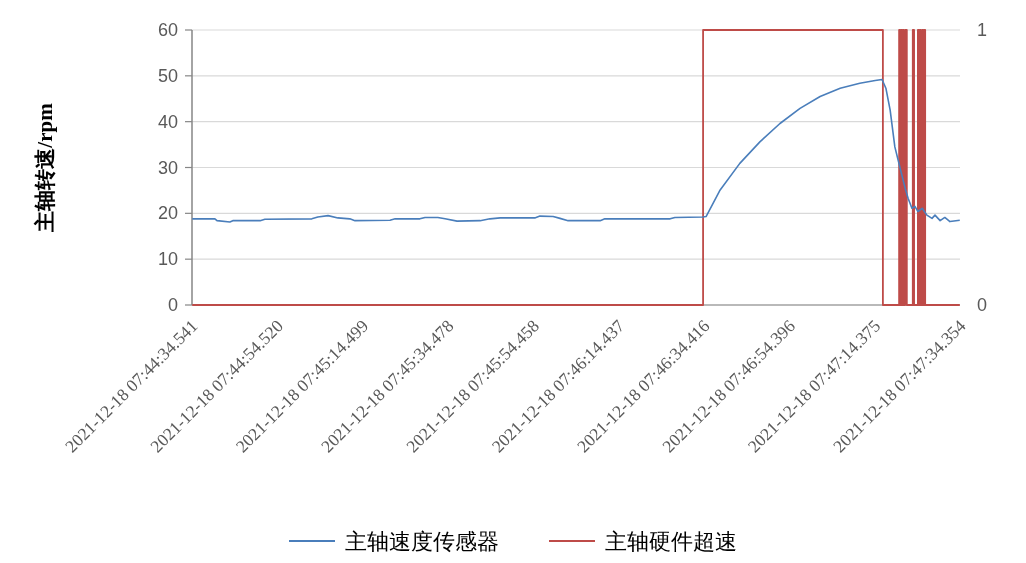 The image size is (1026, 563). I want to click on legend-label: 主轴速度传感器, so click(422, 541).